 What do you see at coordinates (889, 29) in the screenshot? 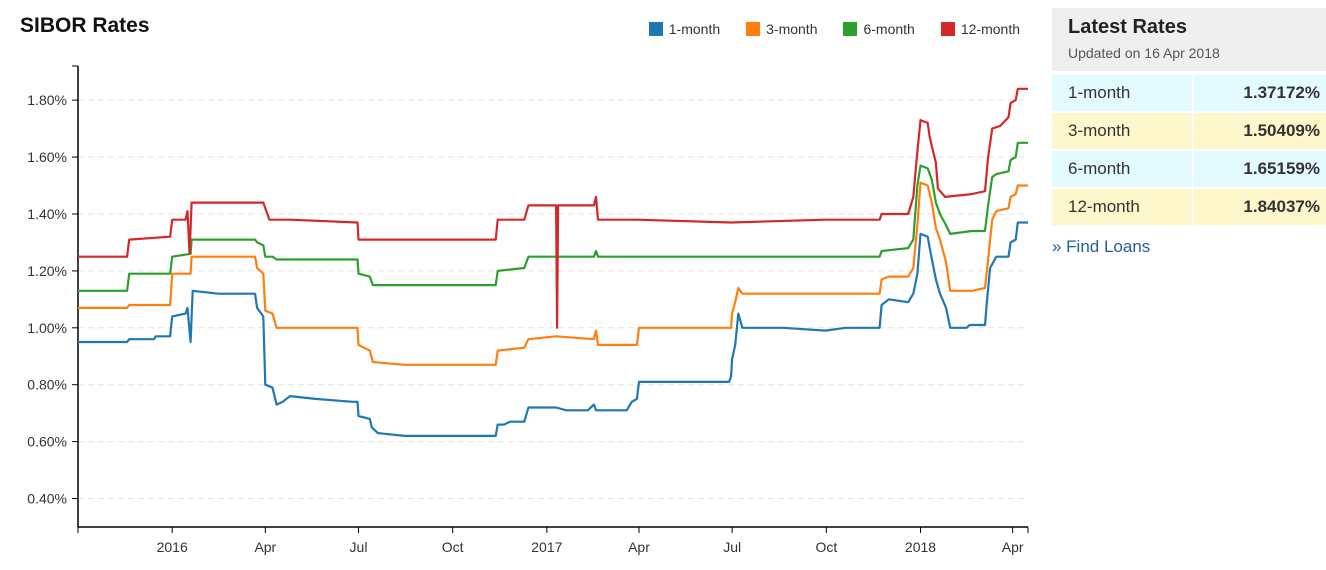
I see `legend-label-6-month: 6-month` at bounding box center [889, 29].